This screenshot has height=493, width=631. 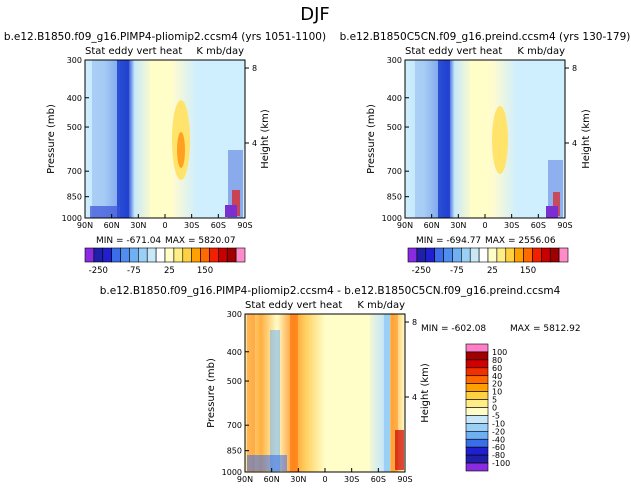 I want to click on colorbar-label: -20, so click(x=498, y=431).